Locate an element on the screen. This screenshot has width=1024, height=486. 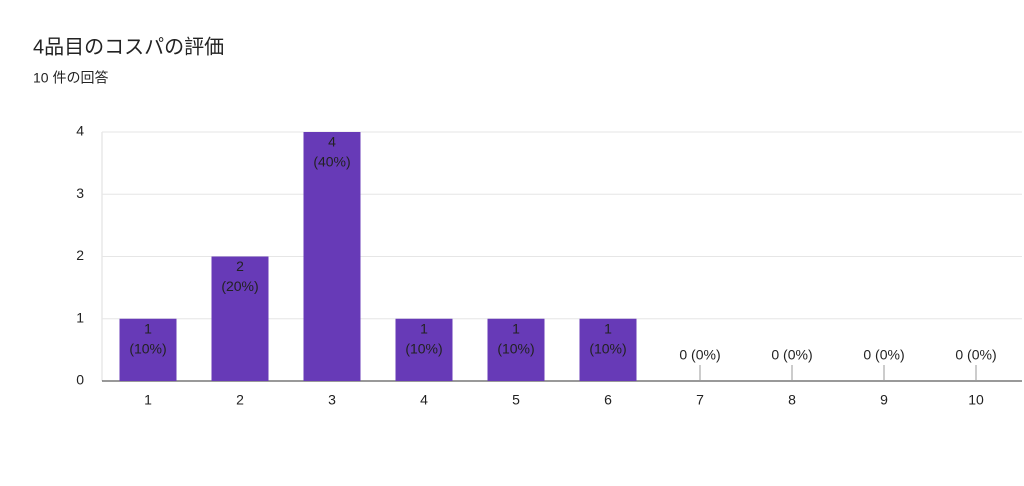
y-tick-label: 4 is located at coordinates (80, 131).